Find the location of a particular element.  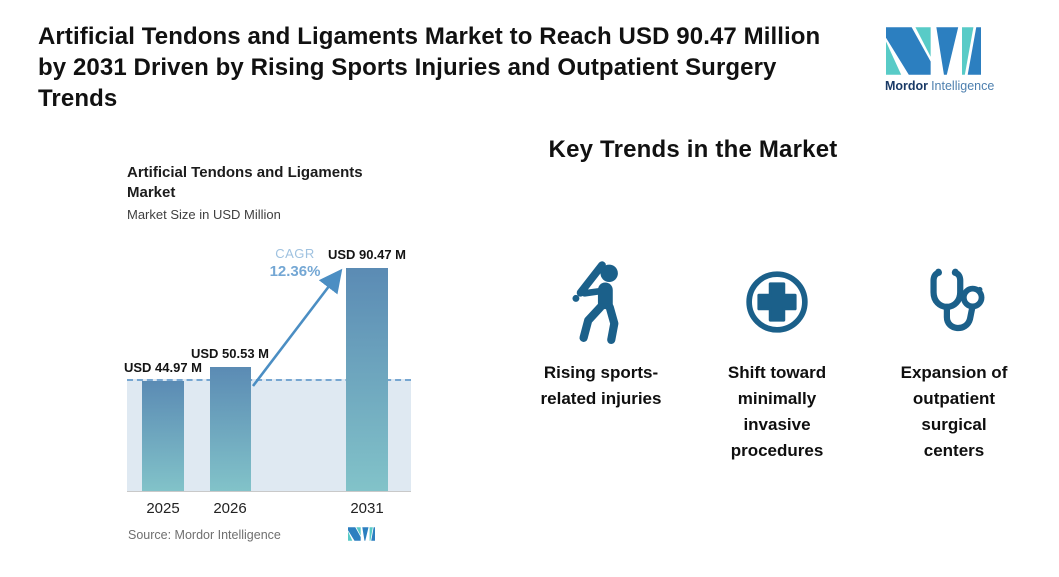

chart-footer: Source: Mordor Intelligence is located at coordinates (269, 536).